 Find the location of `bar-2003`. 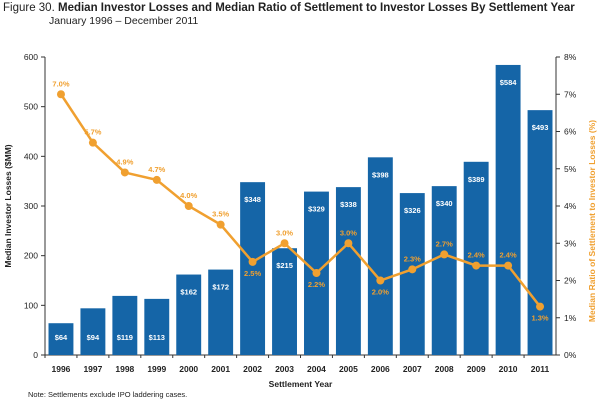

bar-2003 is located at coordinates (284, 301).